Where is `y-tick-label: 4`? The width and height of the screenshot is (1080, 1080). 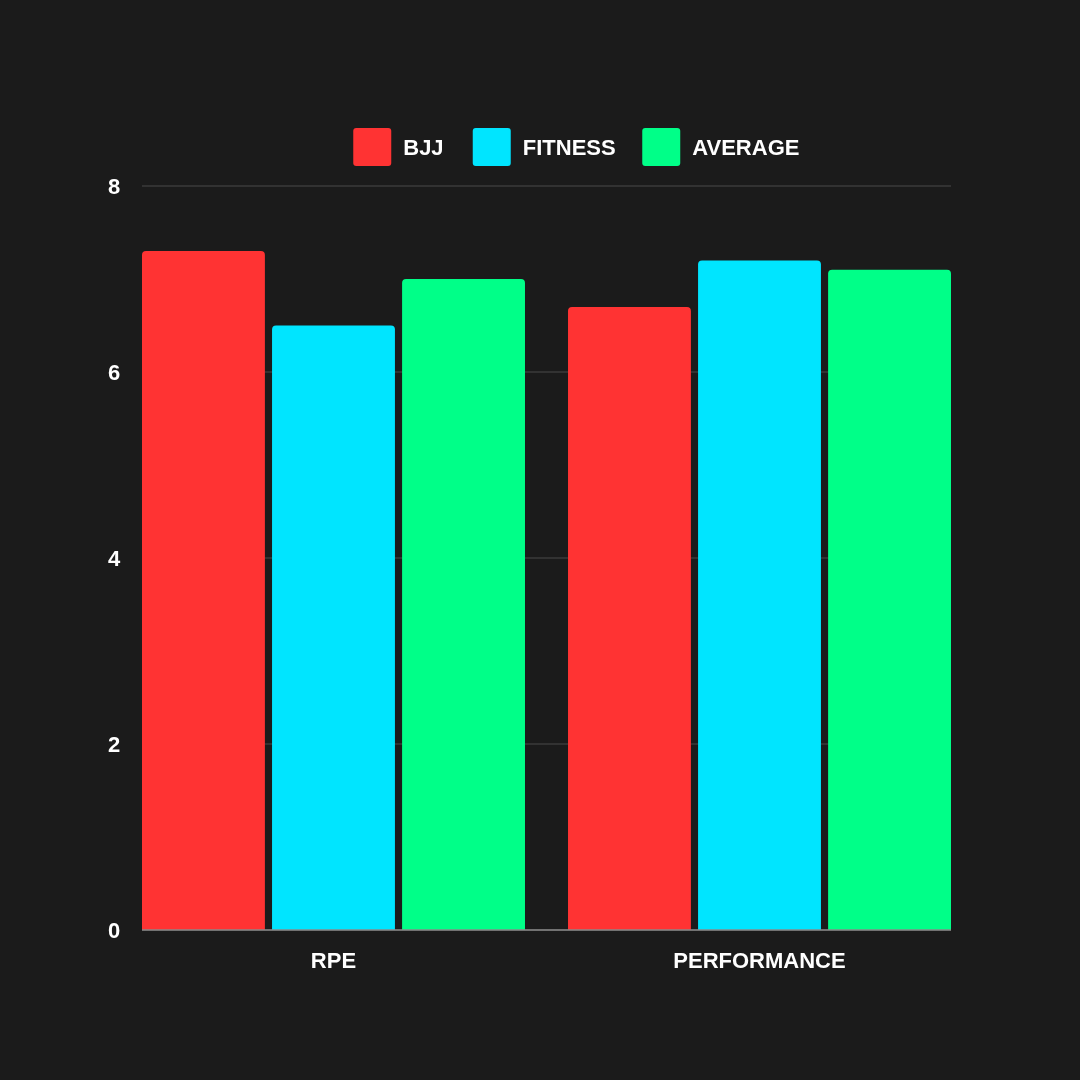 y-tick-label: 4 is located at coordinates (114, 558).